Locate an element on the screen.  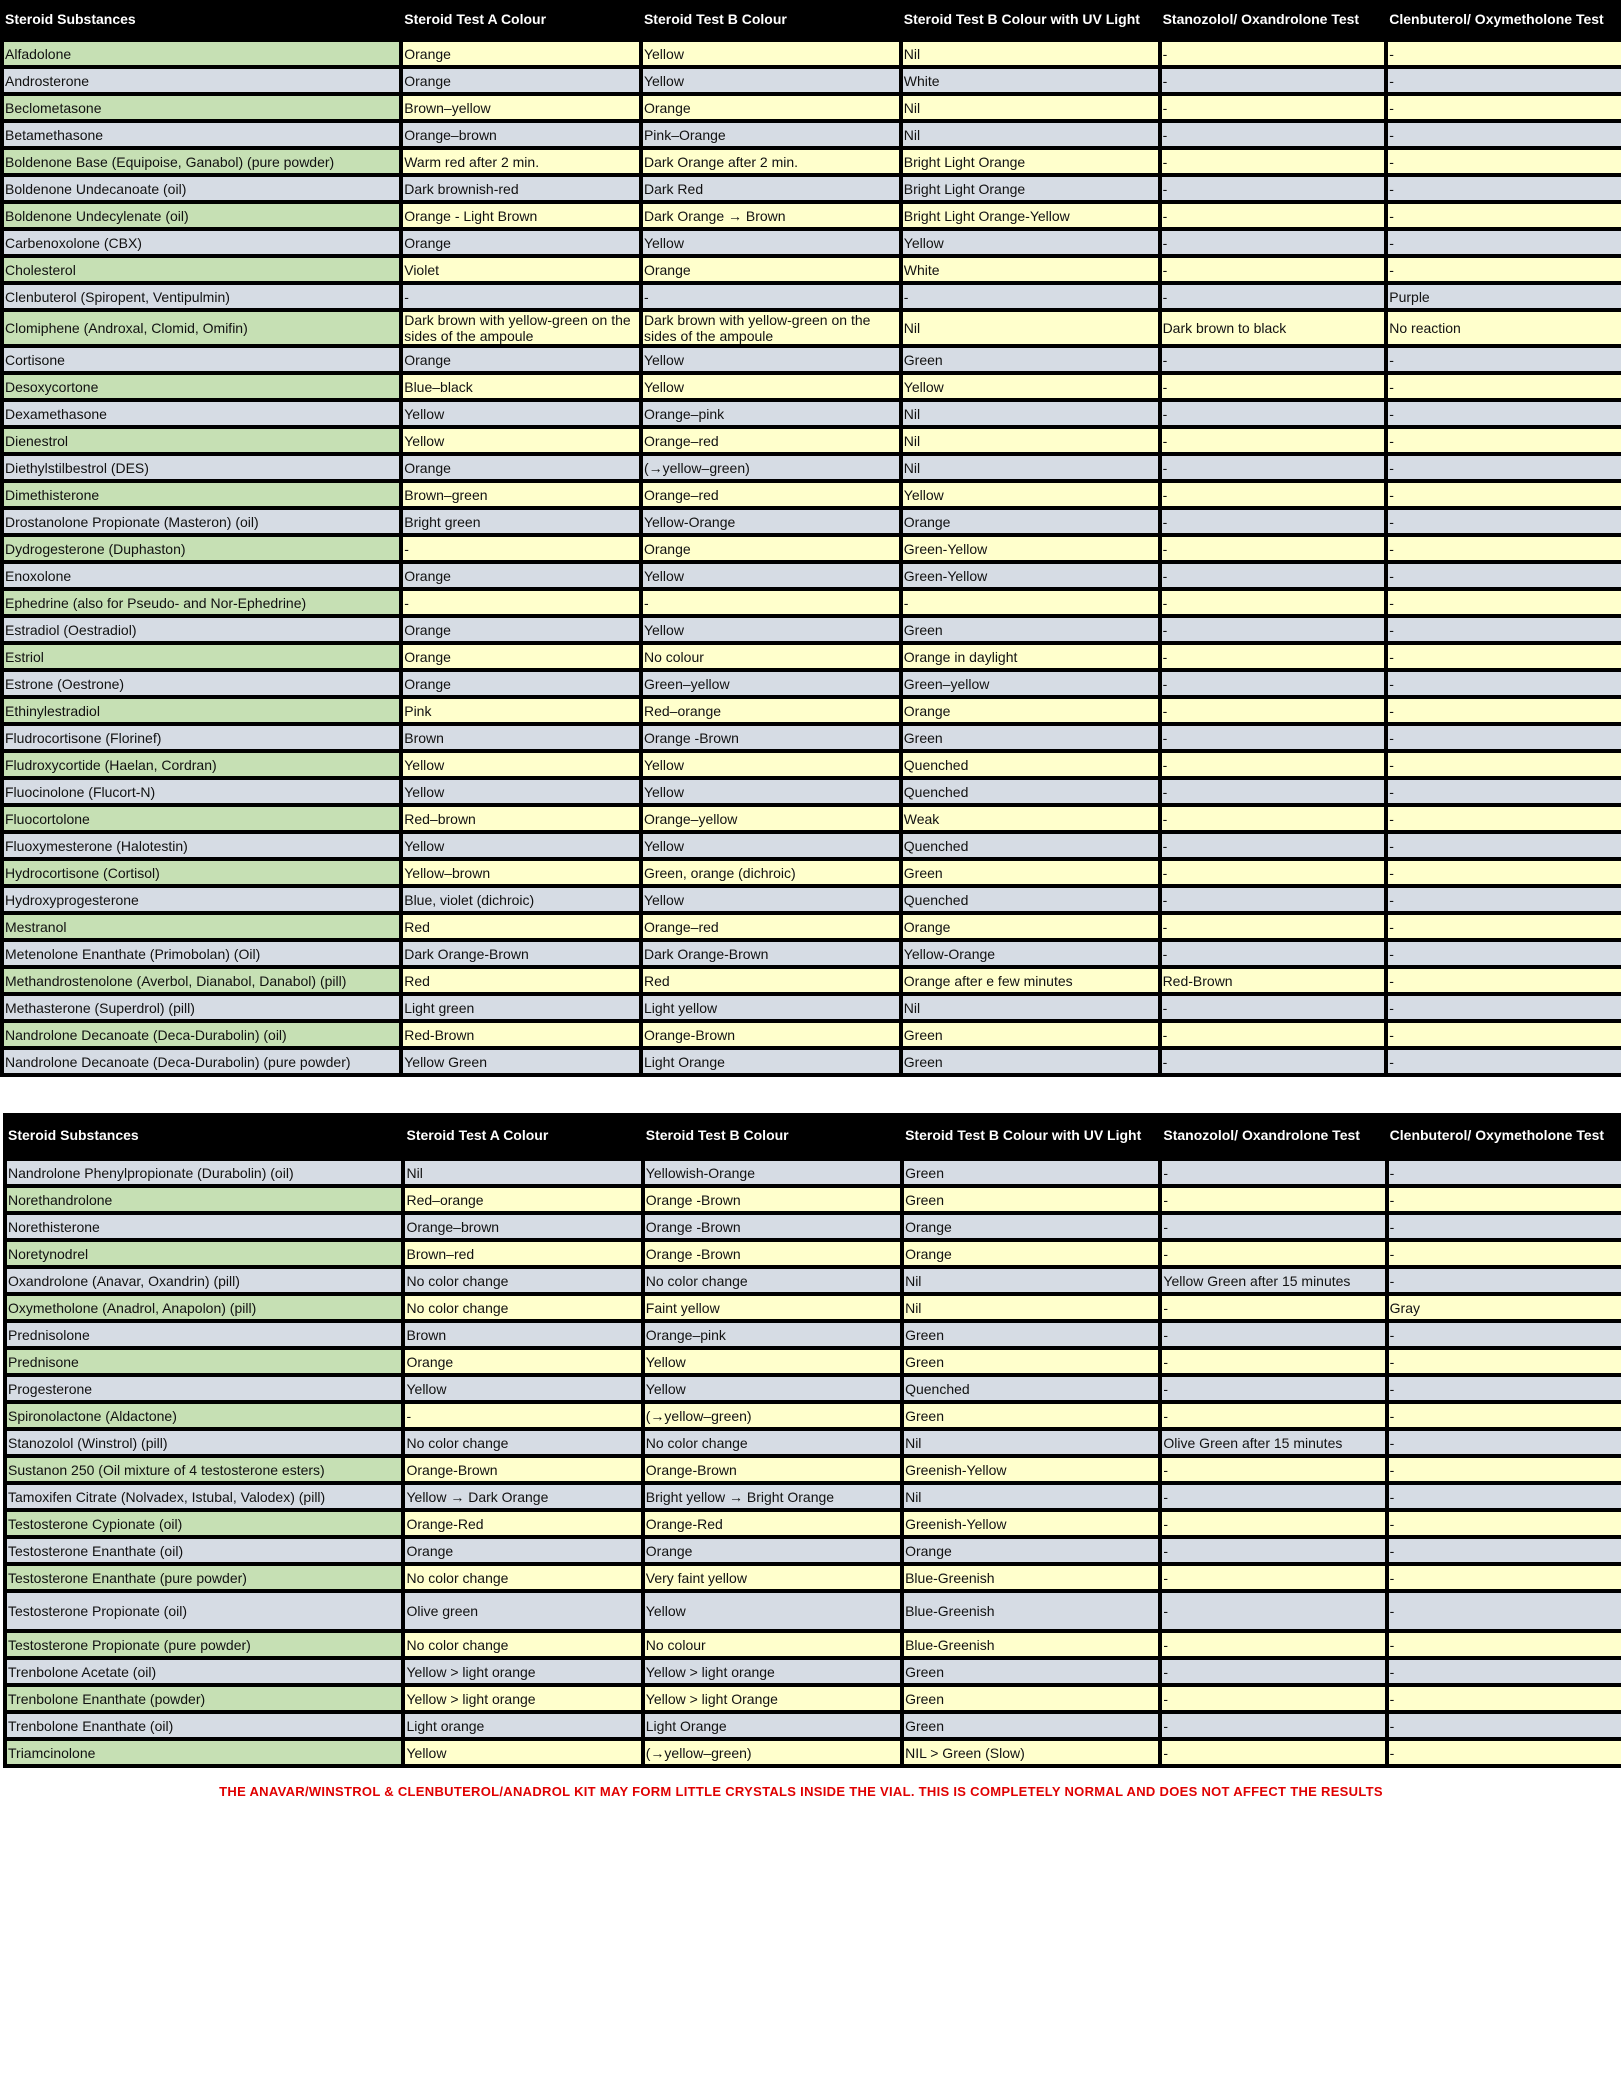
column-header-stanozolol-oxandrolone-test: Stanozolol/ Oxandrolone Test is located at coordinates (1273, 21).